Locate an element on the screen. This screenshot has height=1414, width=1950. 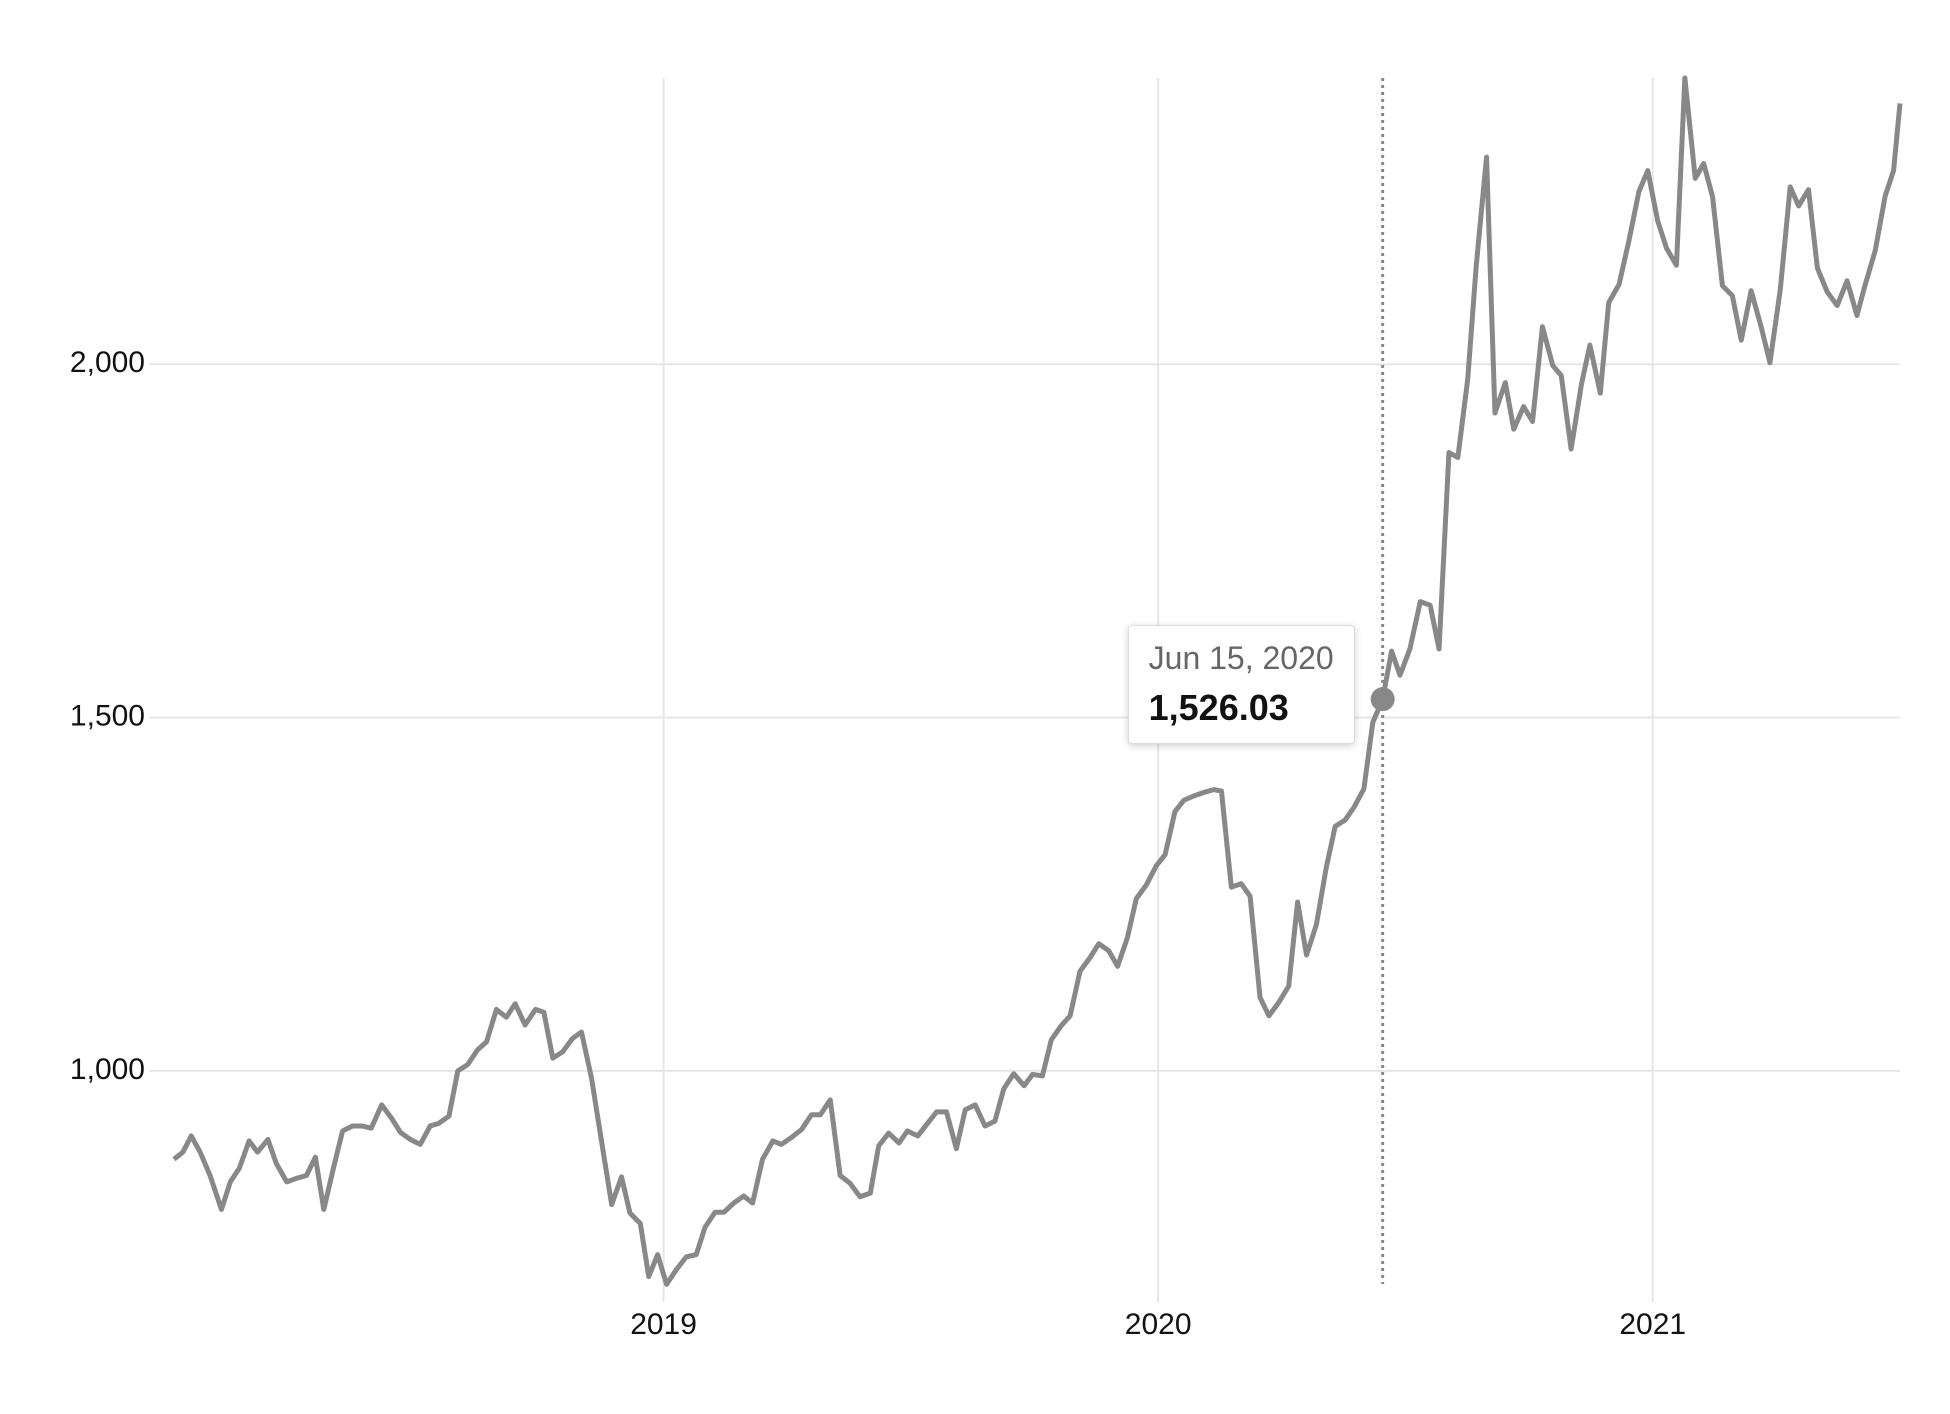
y-tick-label: 1,000 is located at coordinates (107, 1069).